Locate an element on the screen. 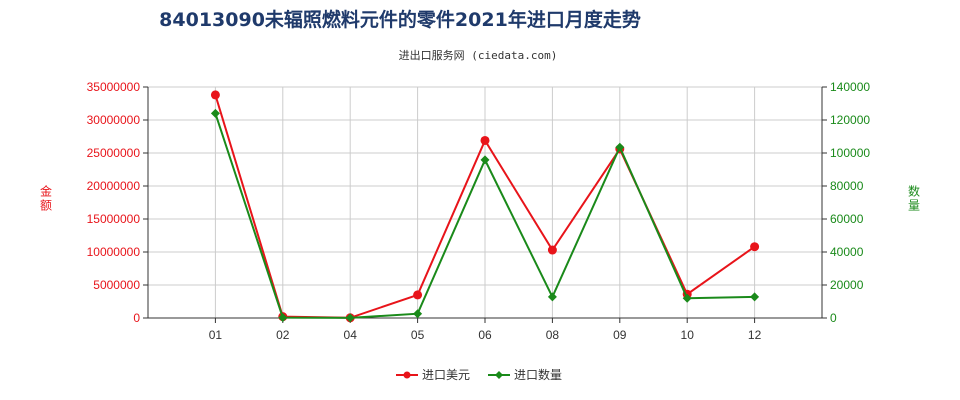 Image resolution: width=960 pixels, height=400 pixels. x-tick-label: 06 is located at coordinates (485, 335).